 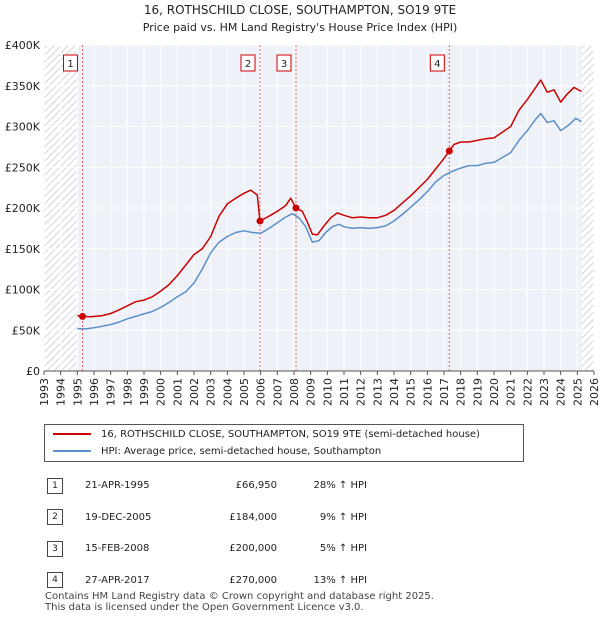 I want to click on x-tick-label: 2013, so click(x=377, y=392).